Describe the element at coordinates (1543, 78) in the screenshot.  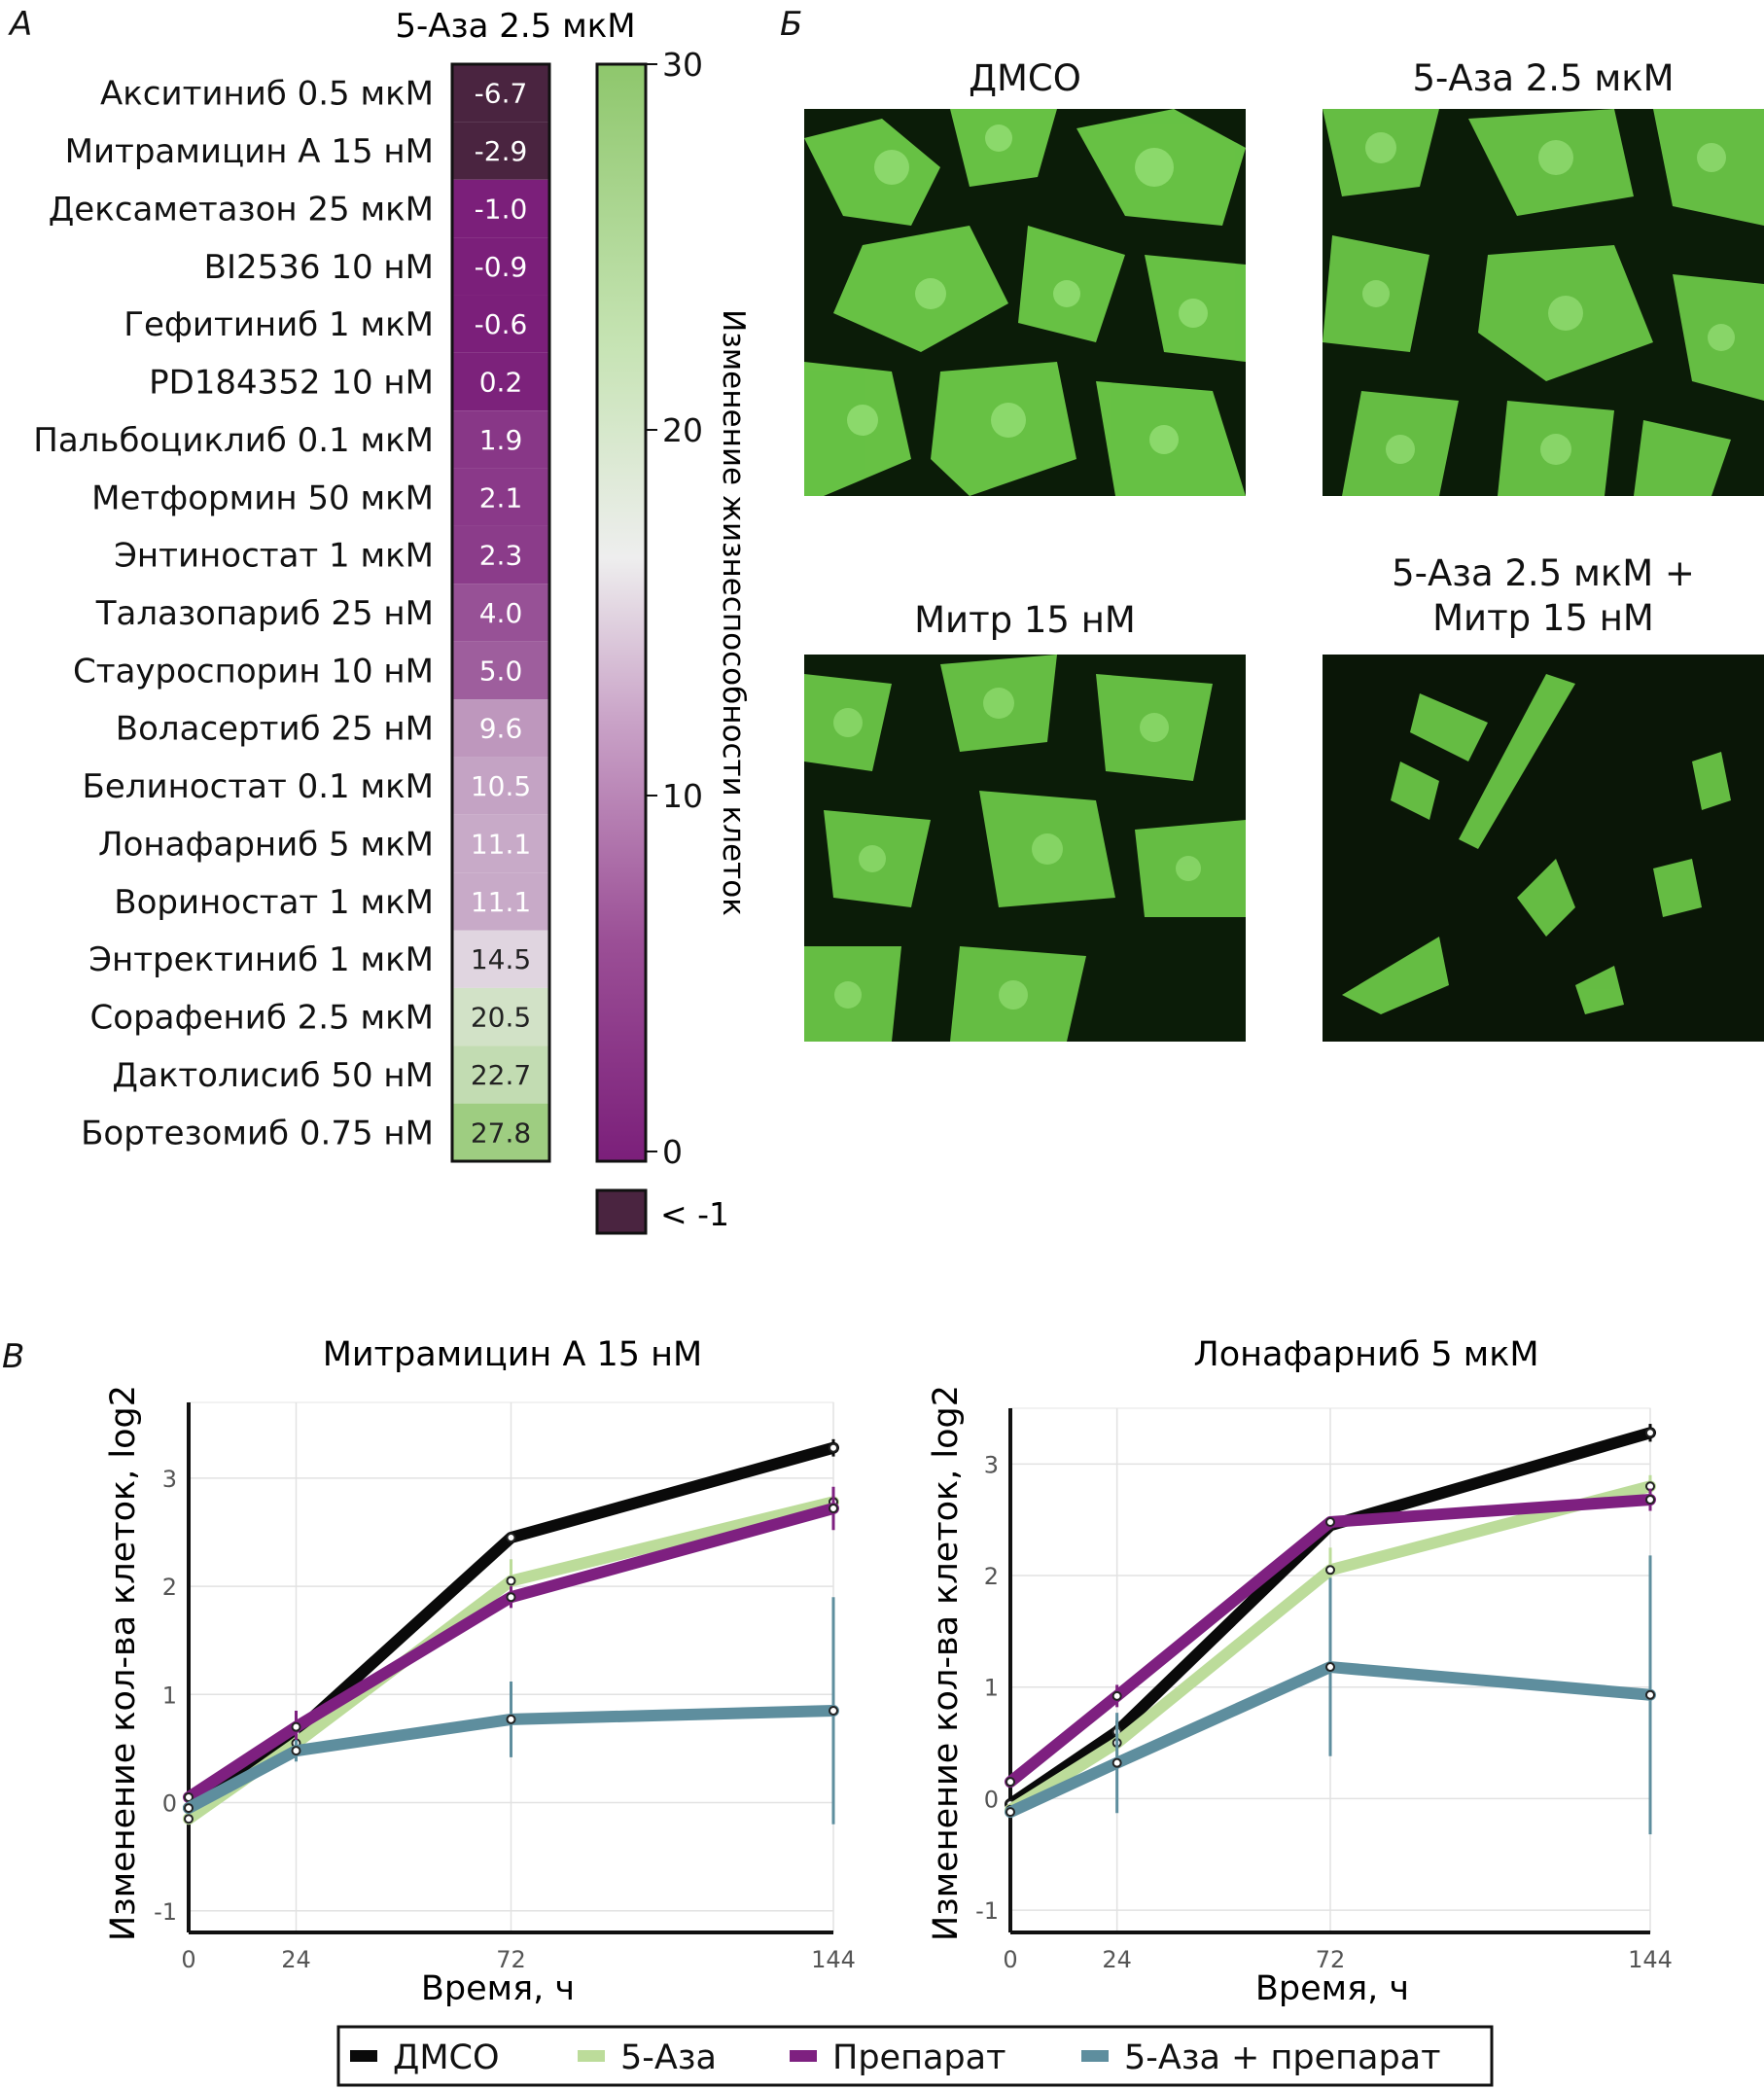
I see `micrograph-title-aza: 5-Аза 2.5 мкМ` at that location.